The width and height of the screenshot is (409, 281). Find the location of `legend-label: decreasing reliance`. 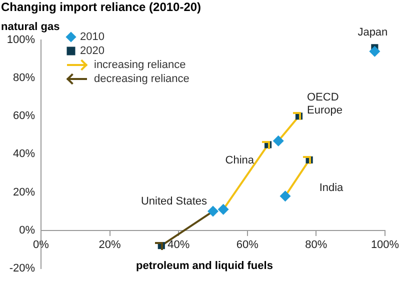

legend-label: decreasing reliance is located at coordinates (142, 79).